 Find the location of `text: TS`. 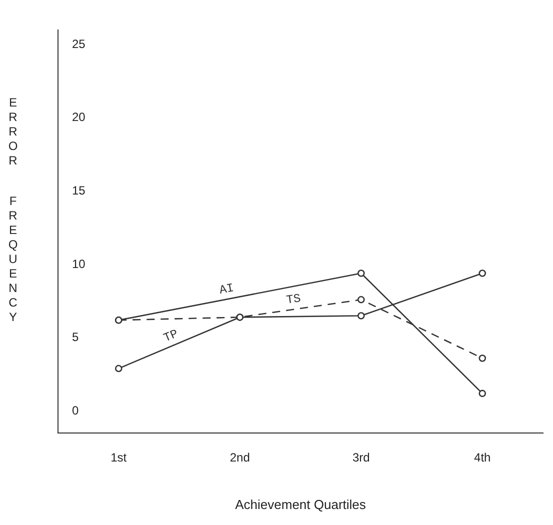

text: TS is located at coordinates (293, 300).